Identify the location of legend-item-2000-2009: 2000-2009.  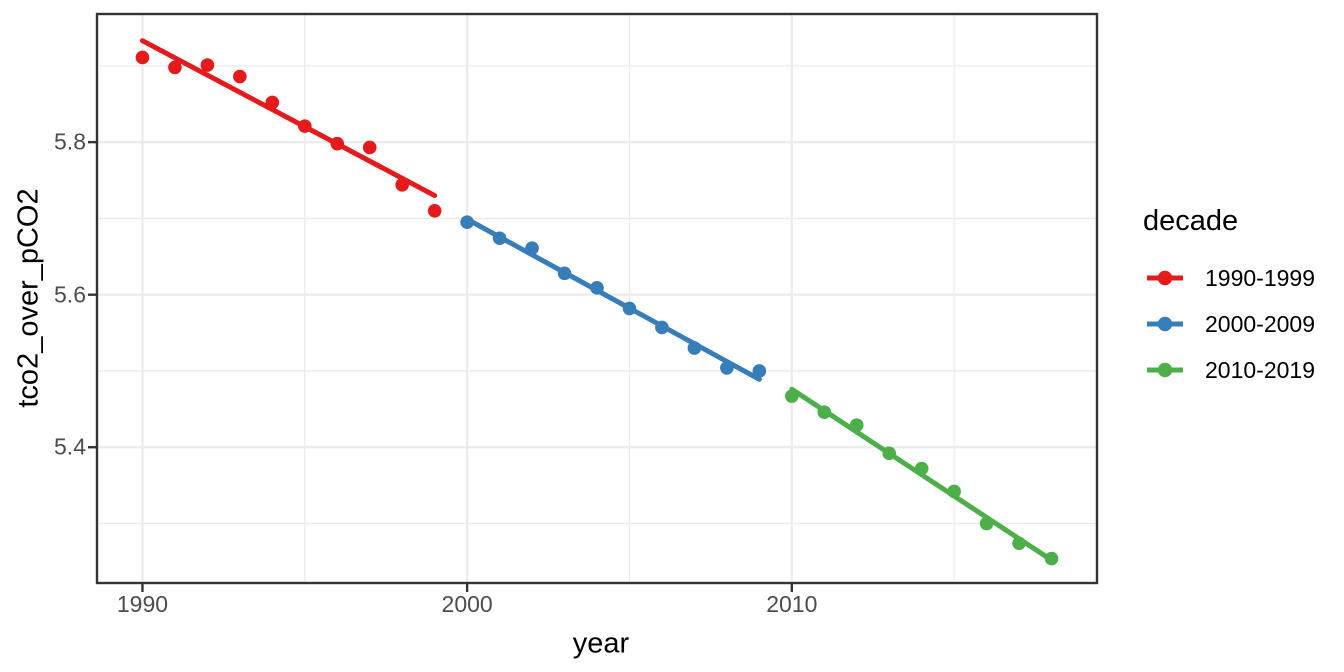
(1229, 324).